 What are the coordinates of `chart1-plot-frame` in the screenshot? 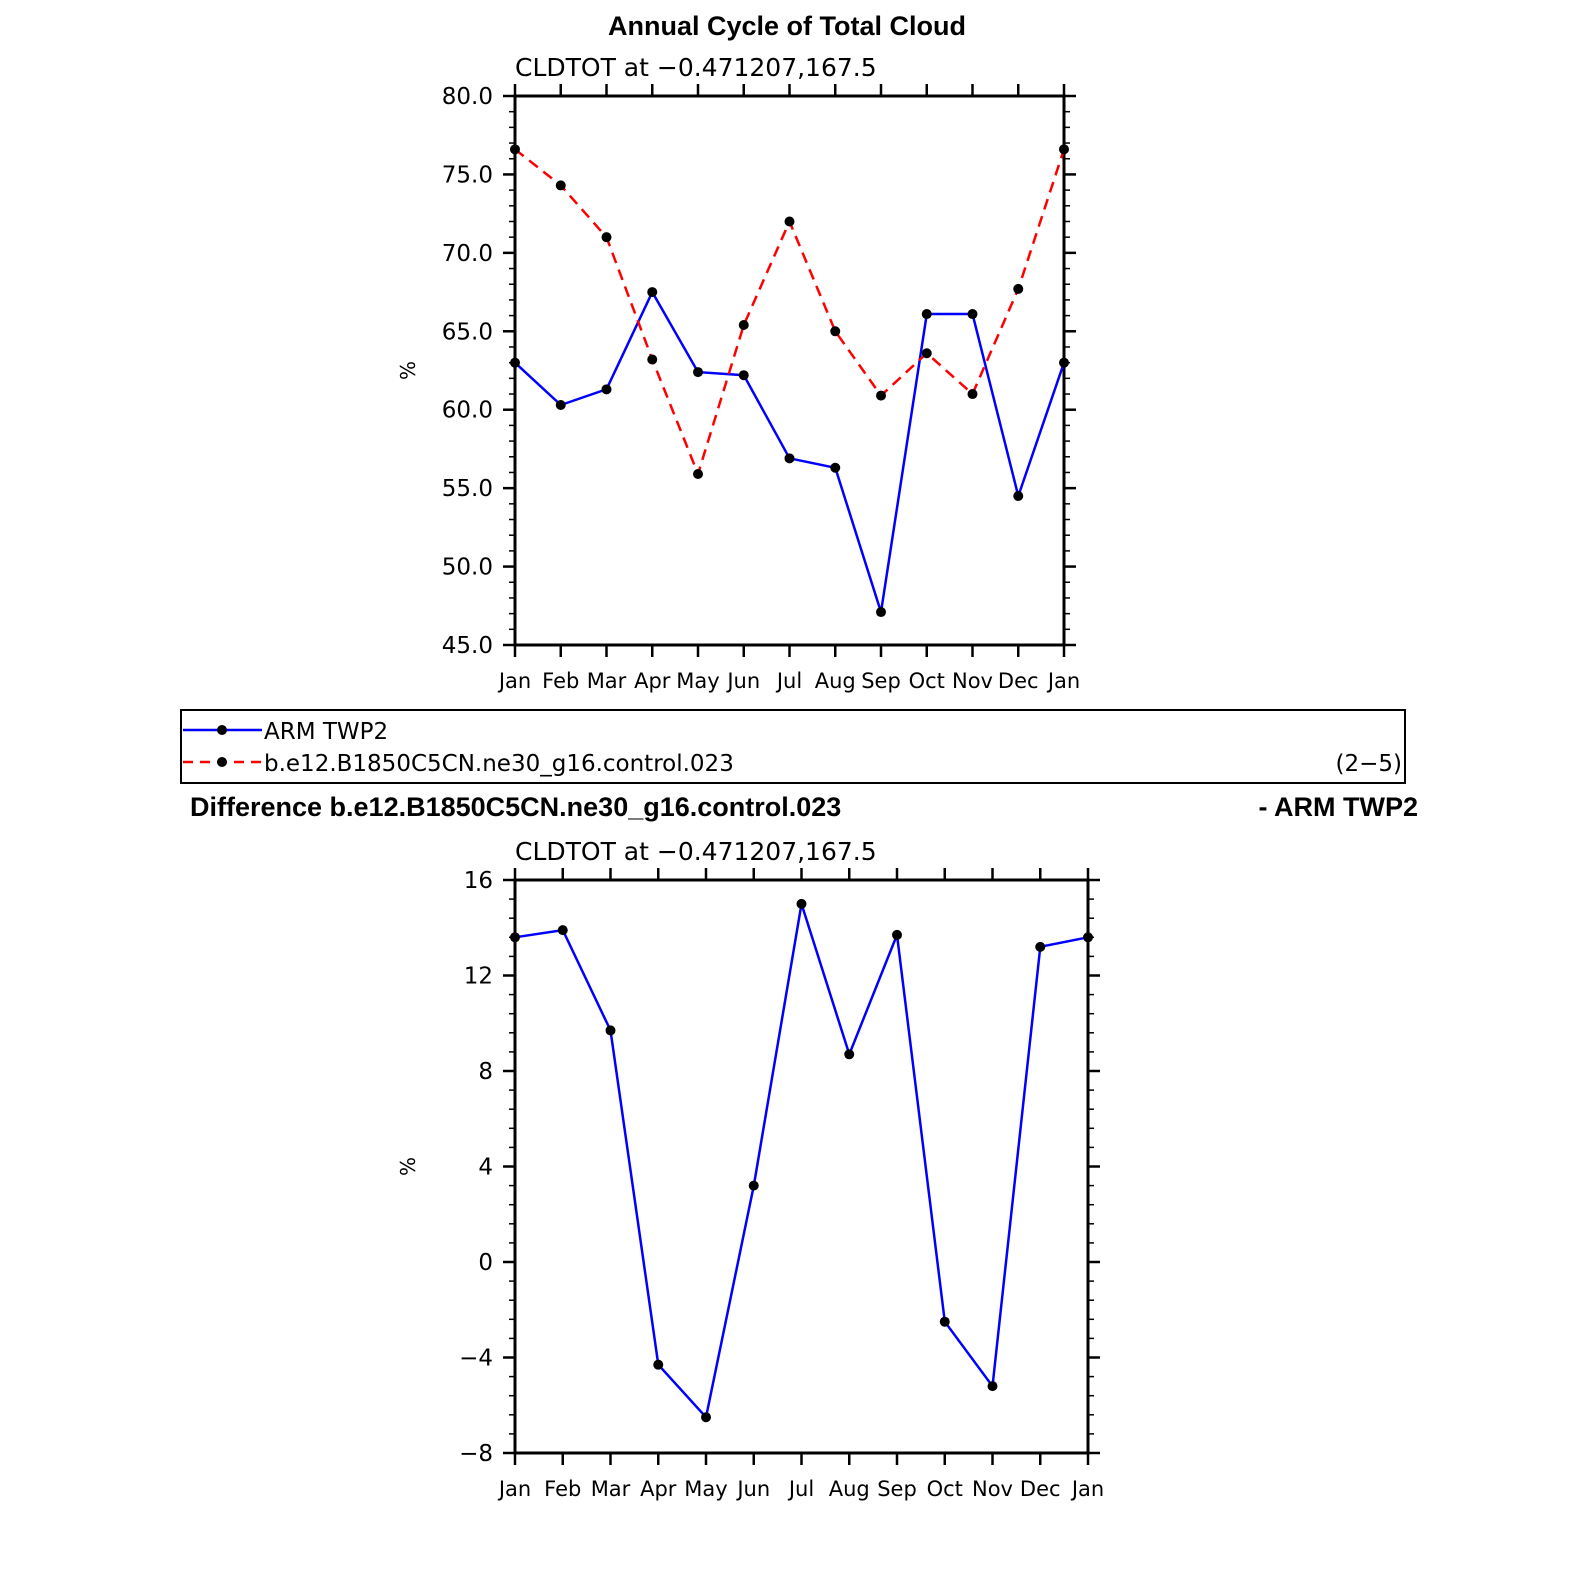 It's located at (801, 1166).